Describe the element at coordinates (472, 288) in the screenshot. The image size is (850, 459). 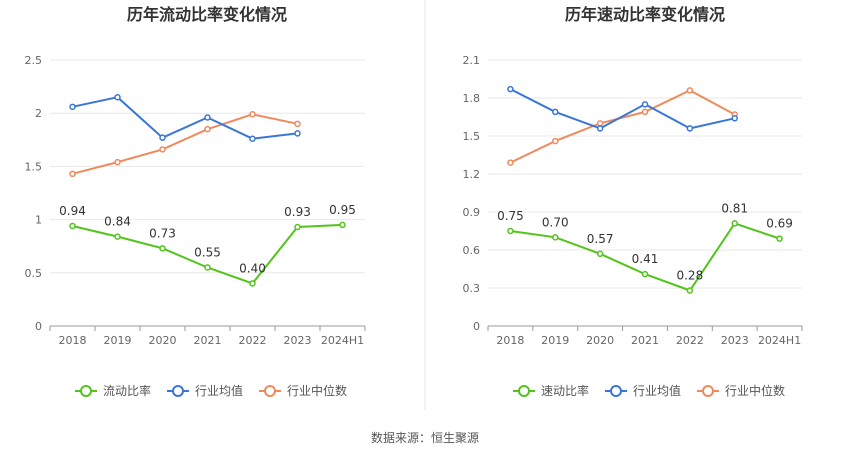
I see `y-tick-label: 0.3` at that location.